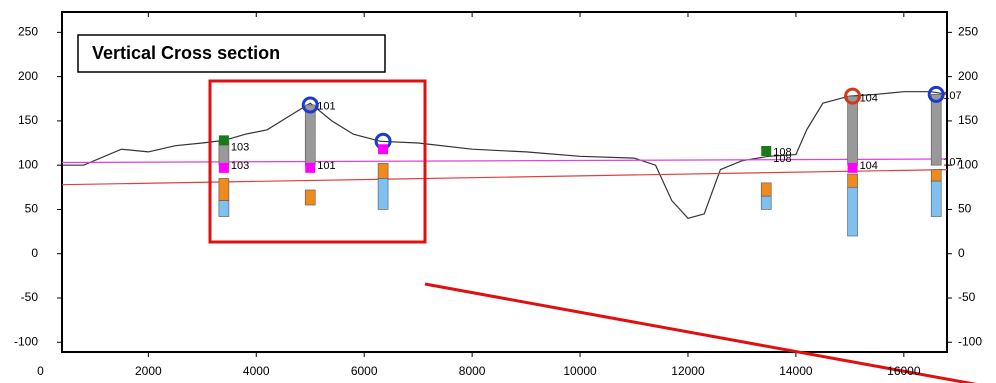 This screenshot has width=996, height=383. I want to click on y-tick-label-right: -100, so click(970, 341).